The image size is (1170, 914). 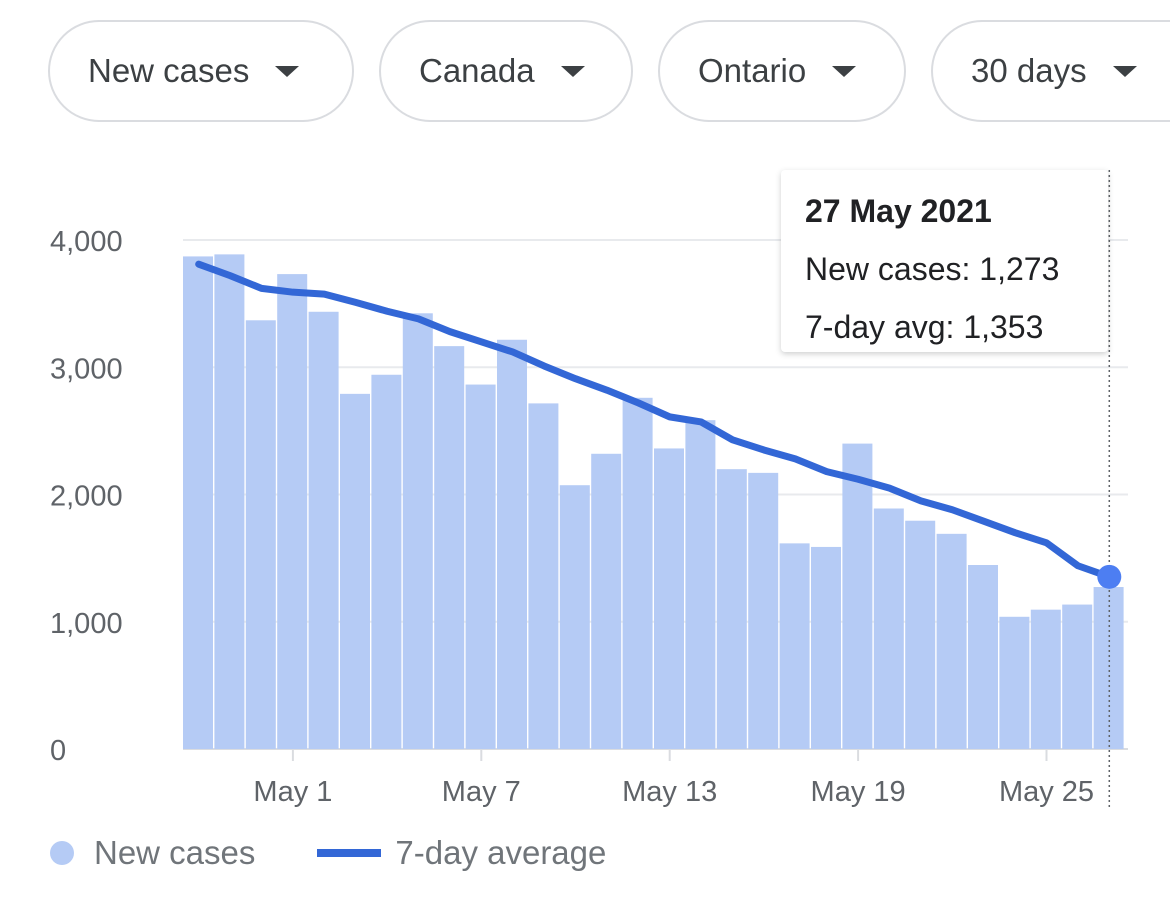 I want to click on tooltip-date: 27 May 2021, so click(x=898, y=211).